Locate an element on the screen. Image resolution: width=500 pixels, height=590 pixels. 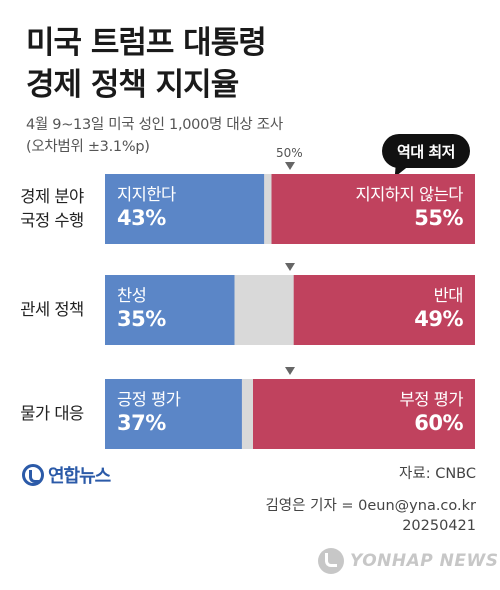
row-label-2: 물가 대응 is located at coordinates (52, 414).